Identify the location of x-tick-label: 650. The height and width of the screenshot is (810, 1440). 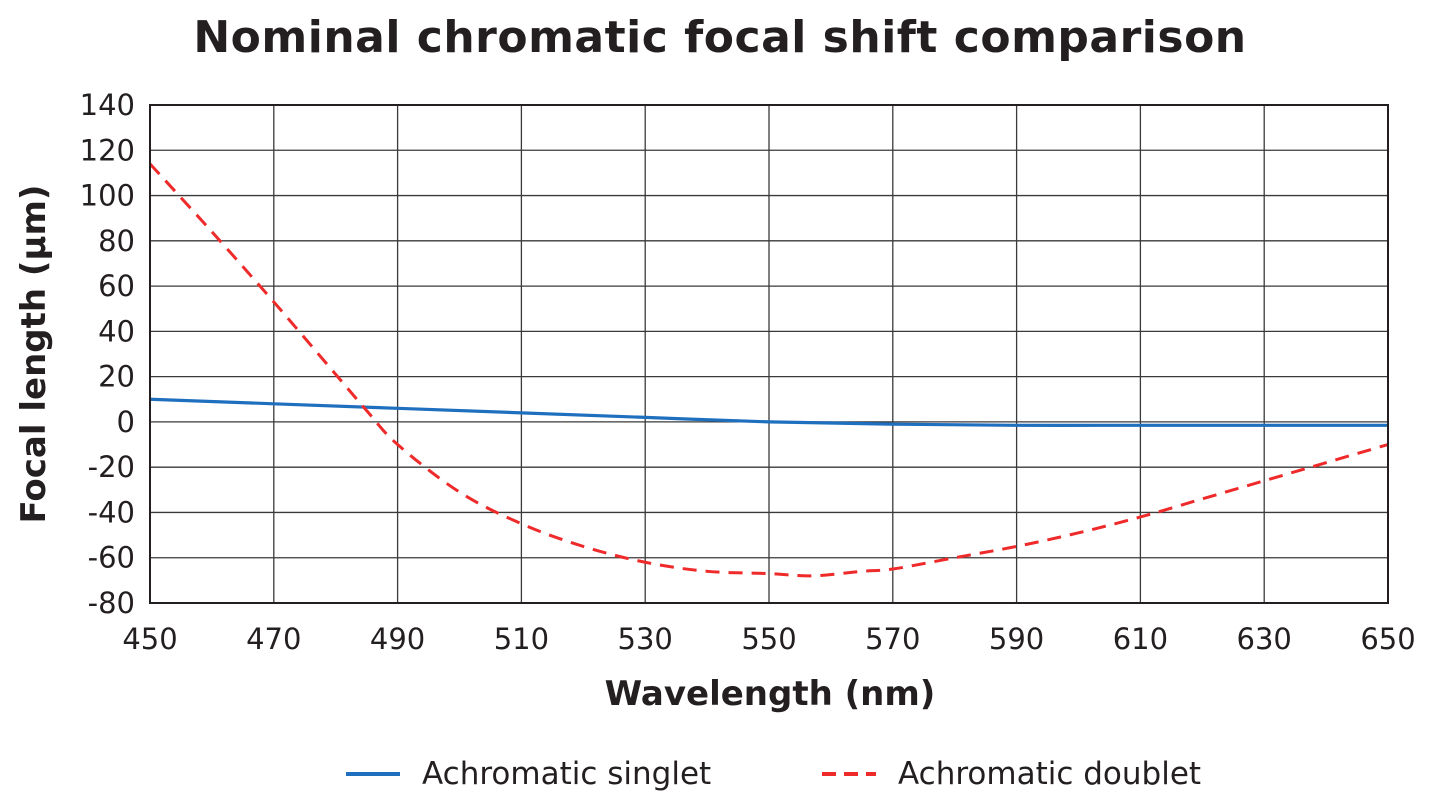
(1387, 639).